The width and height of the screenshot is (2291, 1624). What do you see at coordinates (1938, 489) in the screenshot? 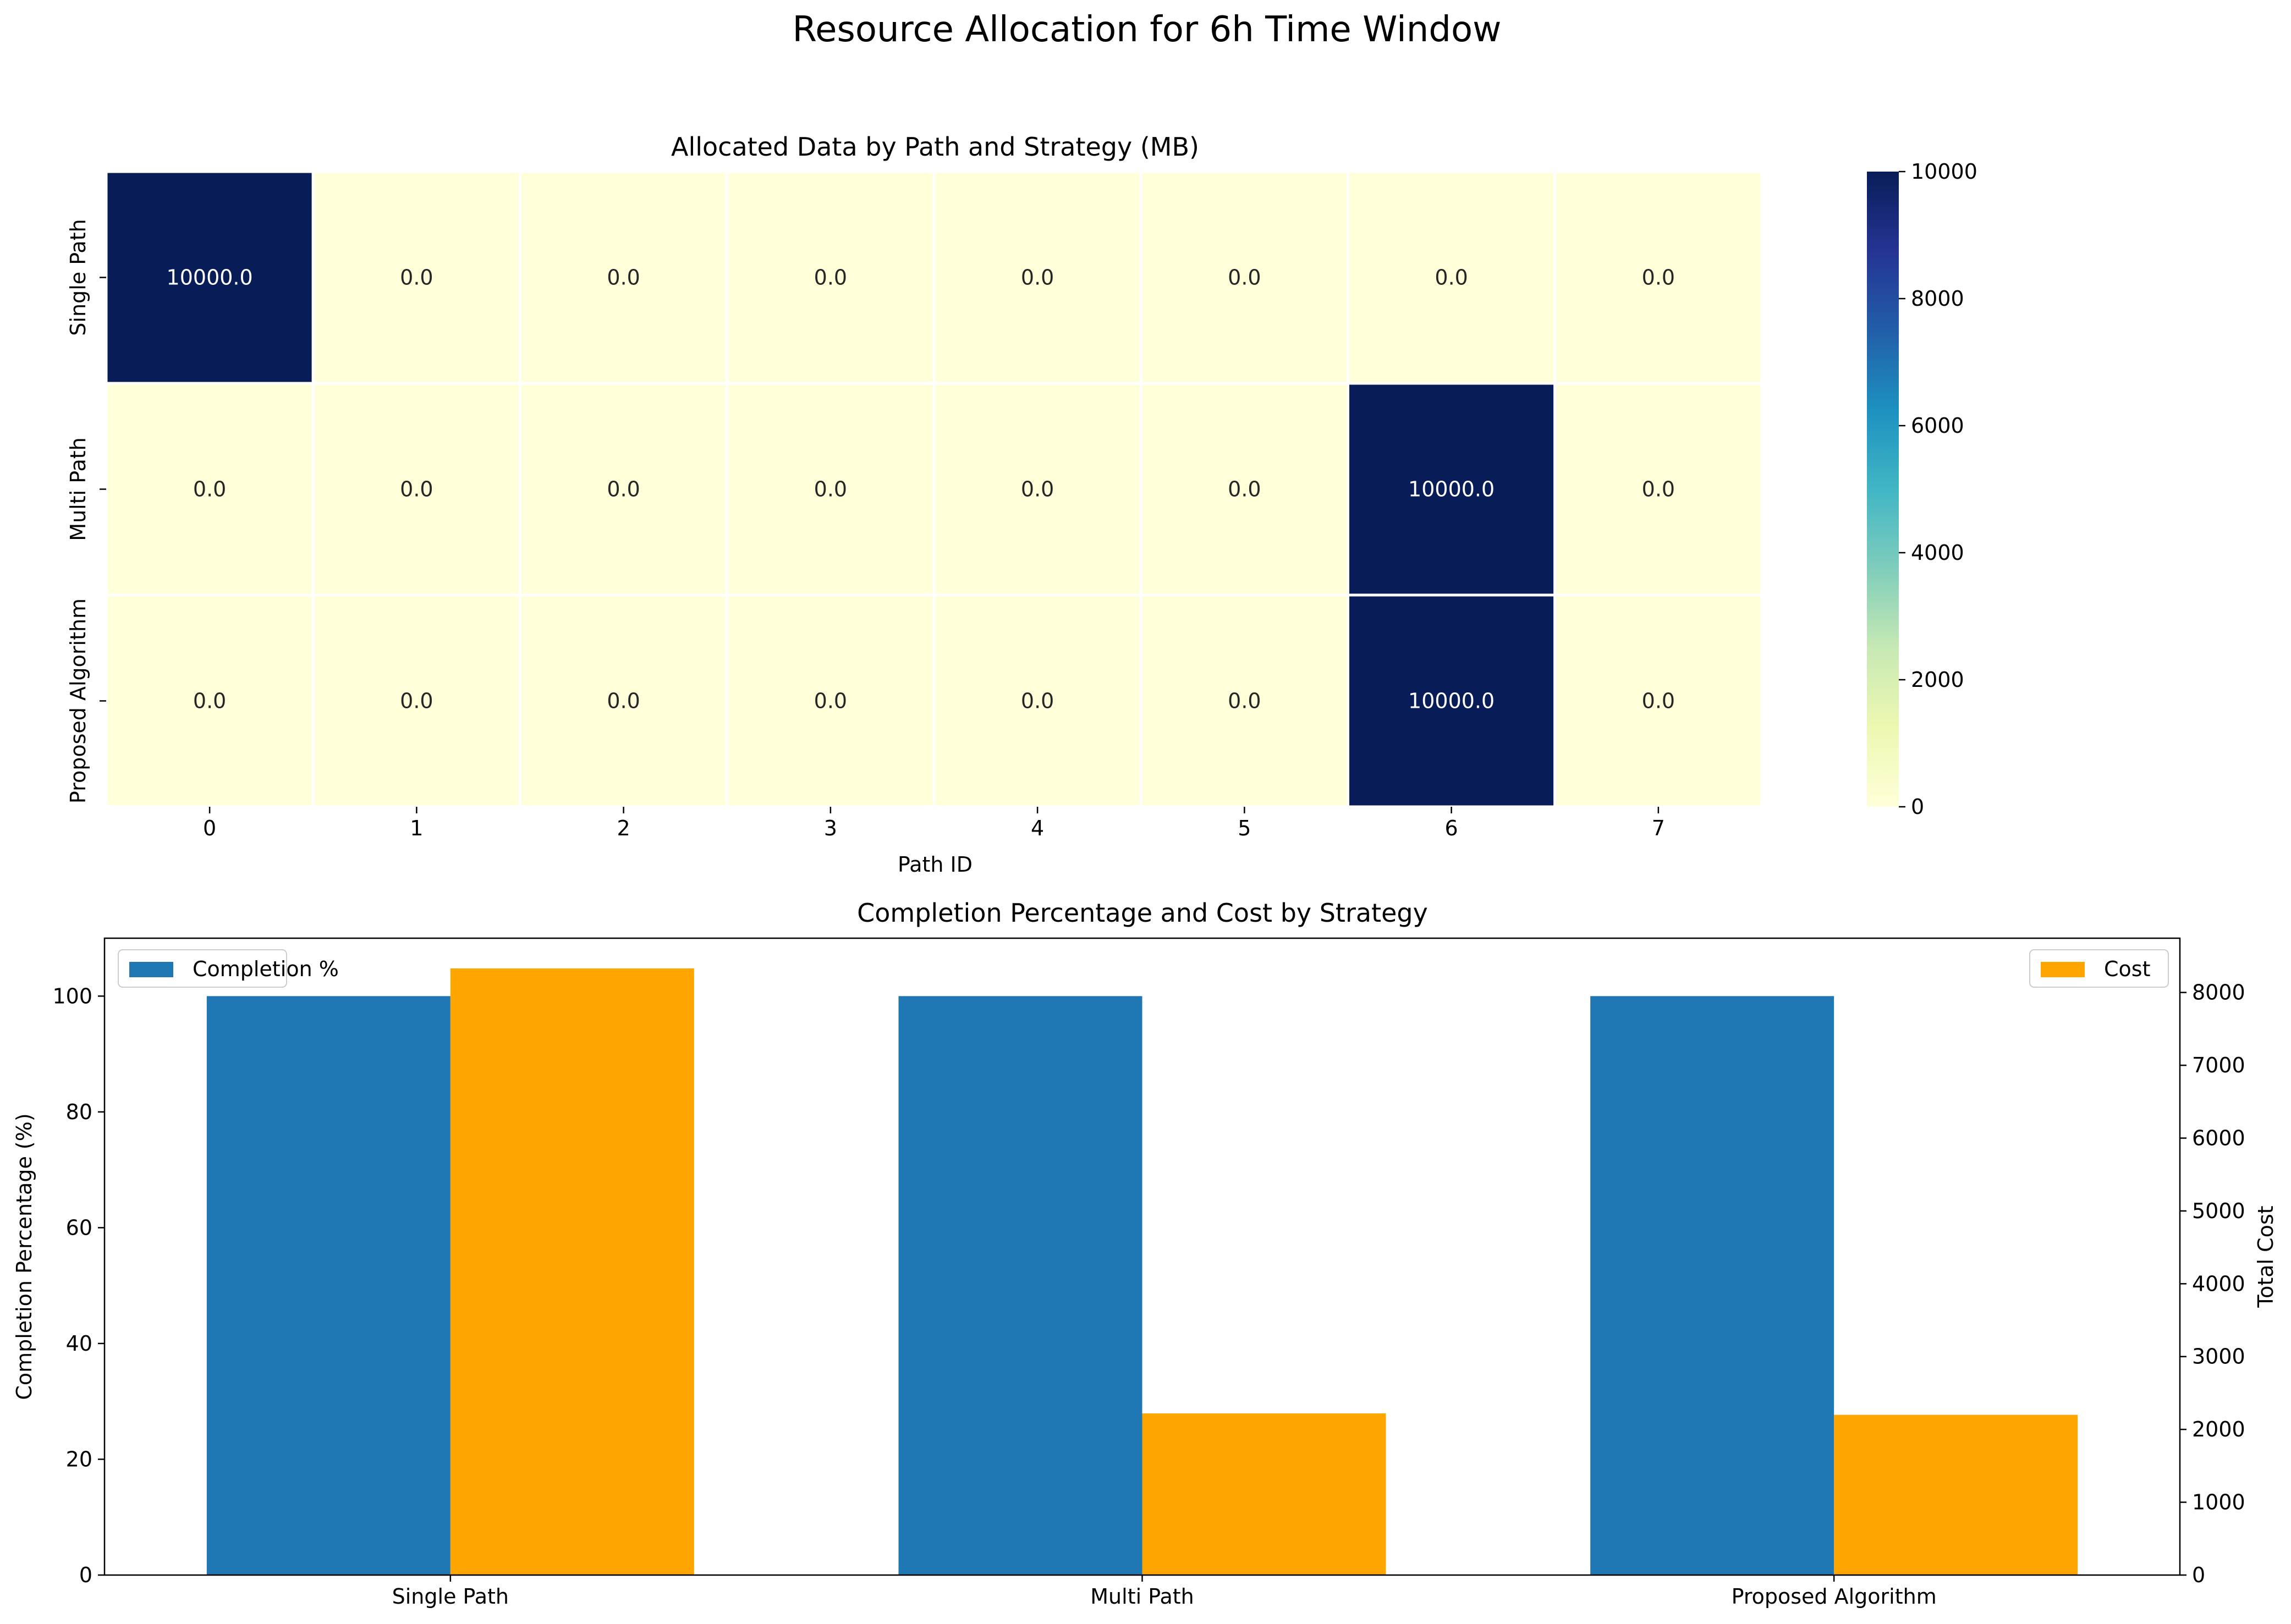
I see `colorbar-ticks: 0 2000 4000 6000 8000 10000` at bounding box center [1938, 489].